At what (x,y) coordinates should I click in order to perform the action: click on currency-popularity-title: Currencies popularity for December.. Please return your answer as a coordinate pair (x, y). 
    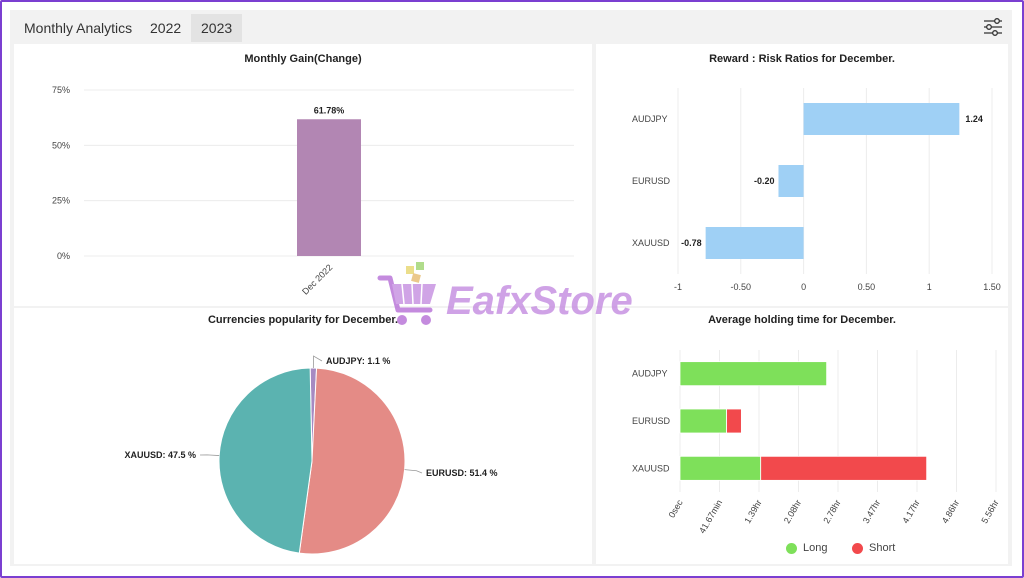
    Looking at the image, I should click on (303, 320).